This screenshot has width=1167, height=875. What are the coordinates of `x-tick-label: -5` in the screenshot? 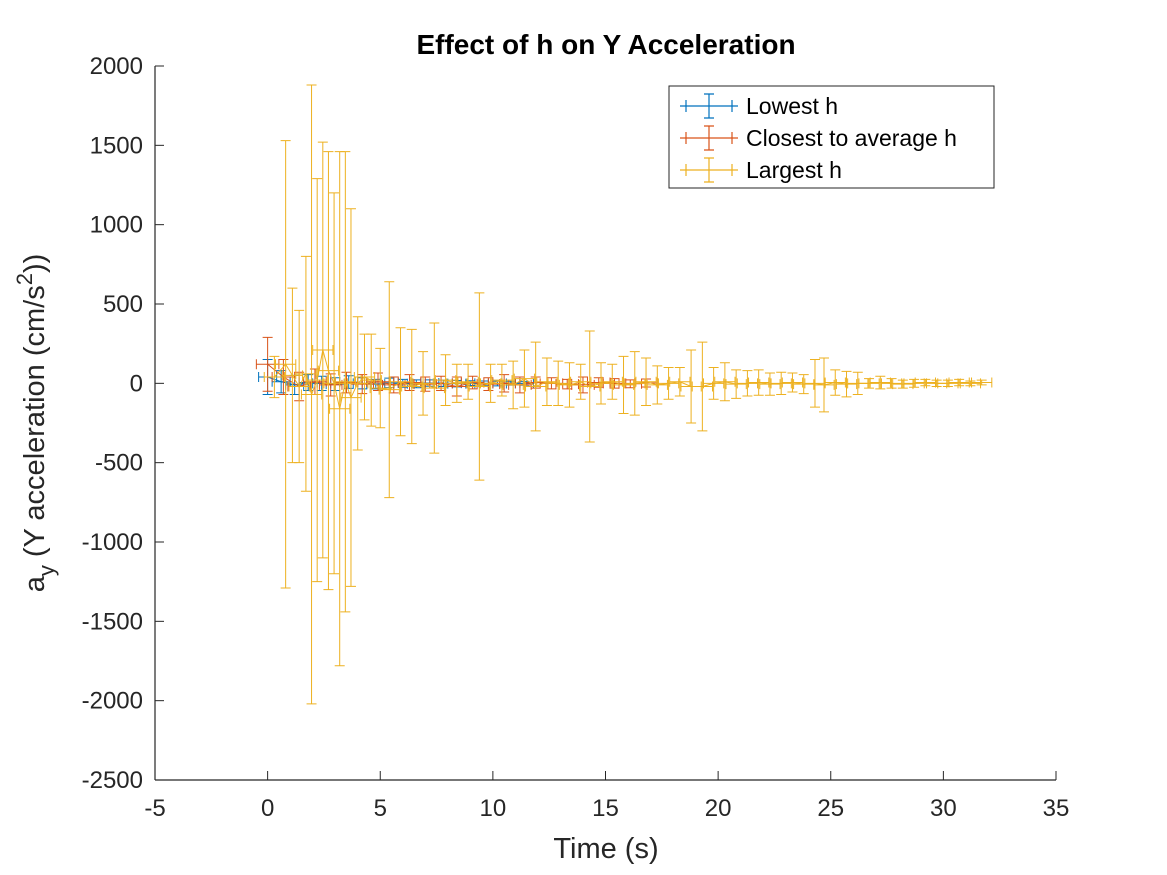 It's located at (154, 808).